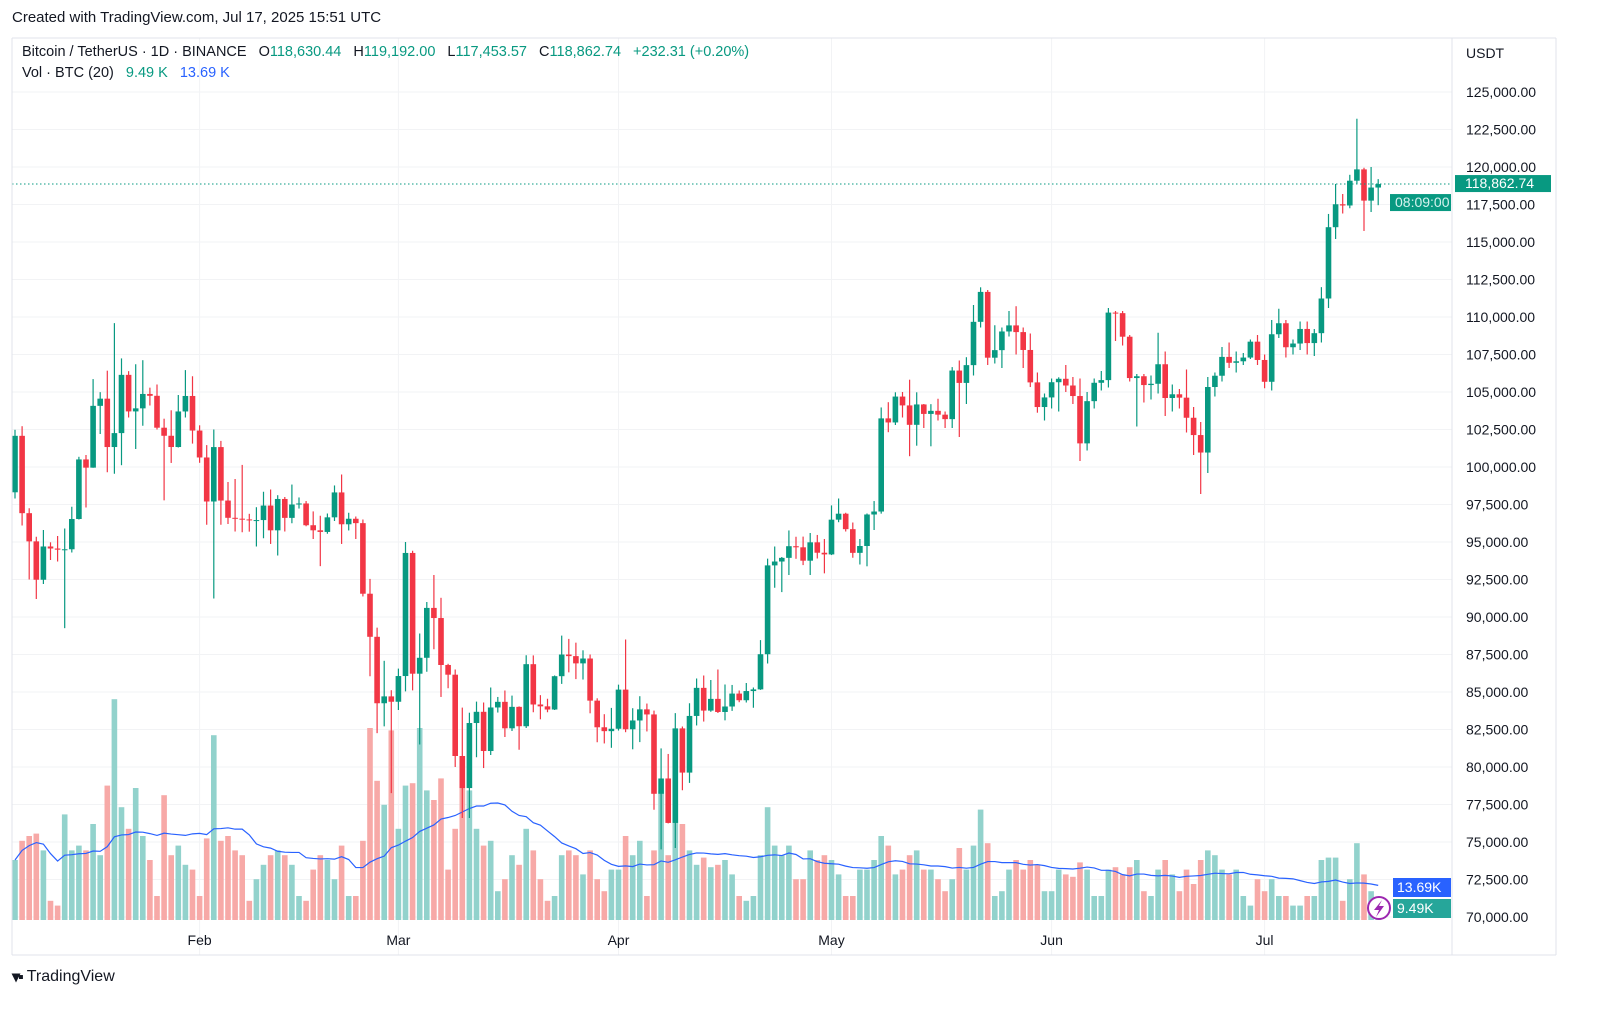  I want to click on symbol-title: Bitcoin / TetherUS · 1D · BINANCE, so click(134, 52).